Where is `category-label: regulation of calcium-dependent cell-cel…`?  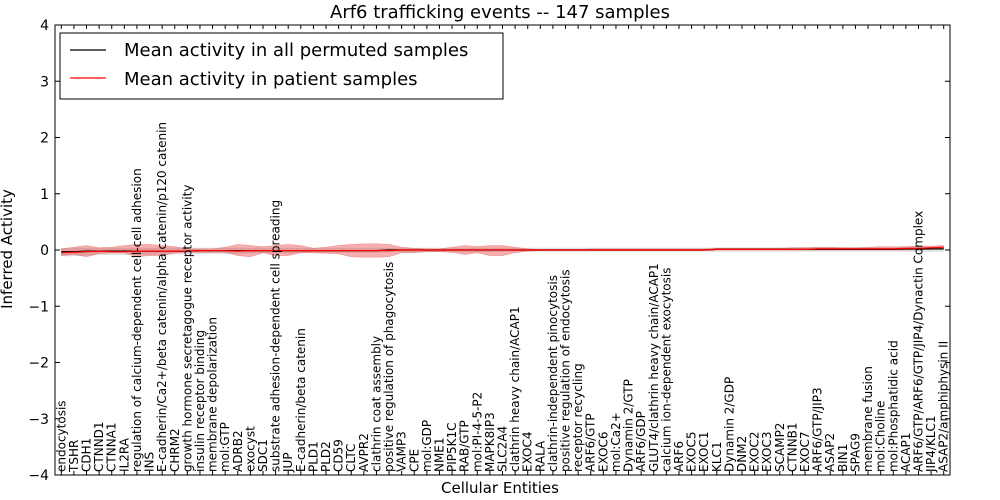 category-label: regulation of calcium-dependent cell-cel… is located at coordinates (137, 320).